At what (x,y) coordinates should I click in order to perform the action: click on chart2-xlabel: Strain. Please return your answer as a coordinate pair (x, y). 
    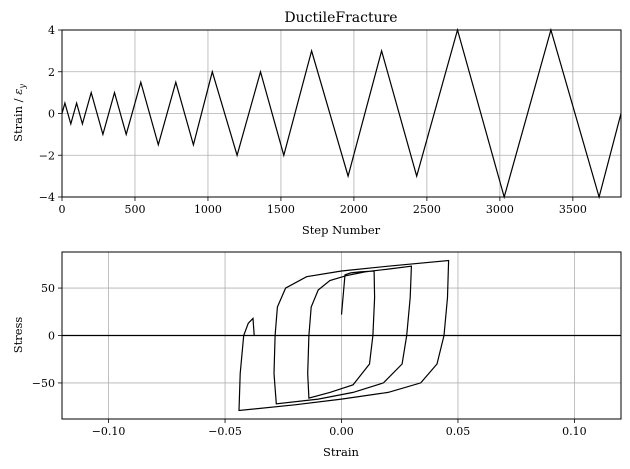
    Looking at the image, I should click on (341, 452).